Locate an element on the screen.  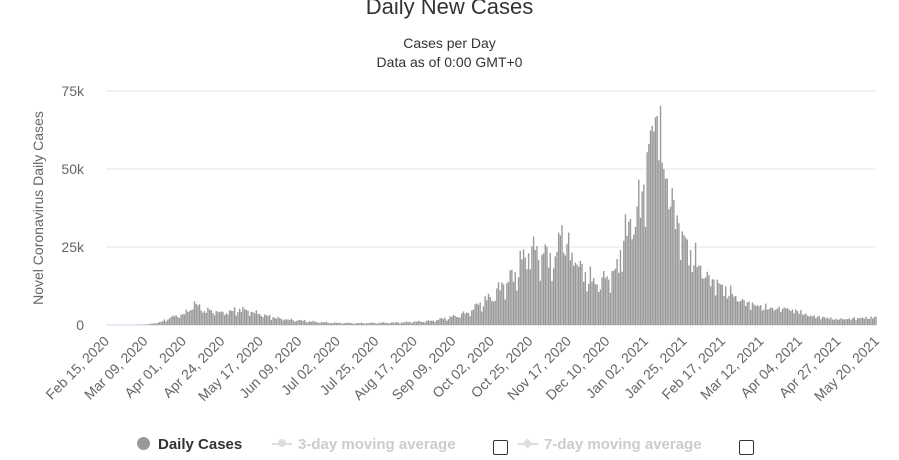
y-tick-label: 50k is located at coordinates (73, 169).